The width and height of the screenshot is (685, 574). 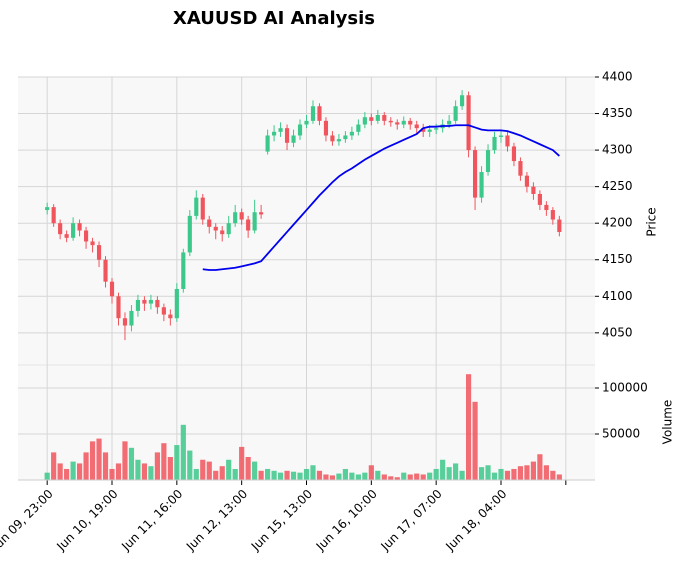 I want to click on y-tick-label: 4400, so click(x=617, y=77).